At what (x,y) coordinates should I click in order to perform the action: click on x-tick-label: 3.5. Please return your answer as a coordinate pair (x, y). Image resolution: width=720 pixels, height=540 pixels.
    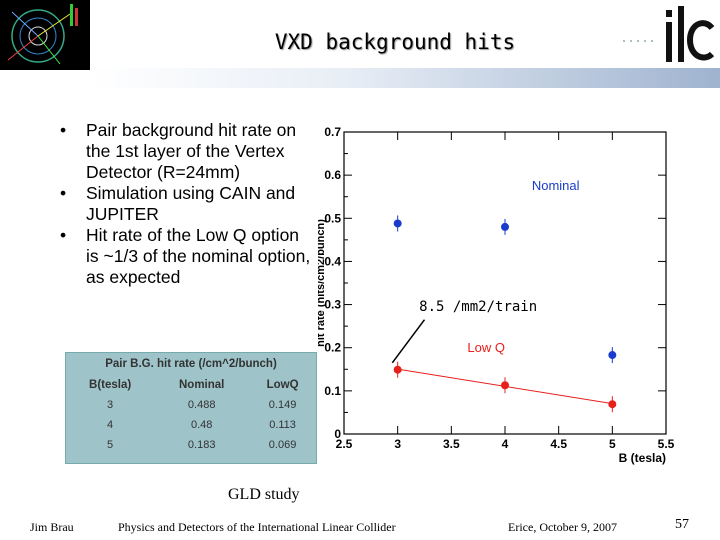
    Looking at the image, I should click on (451, 444).